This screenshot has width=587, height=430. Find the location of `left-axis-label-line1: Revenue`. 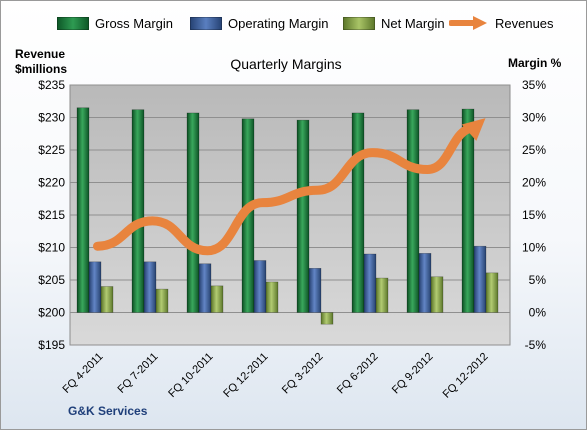

left-axis-label-line1: Revenue is located at coordinates (40, 54).